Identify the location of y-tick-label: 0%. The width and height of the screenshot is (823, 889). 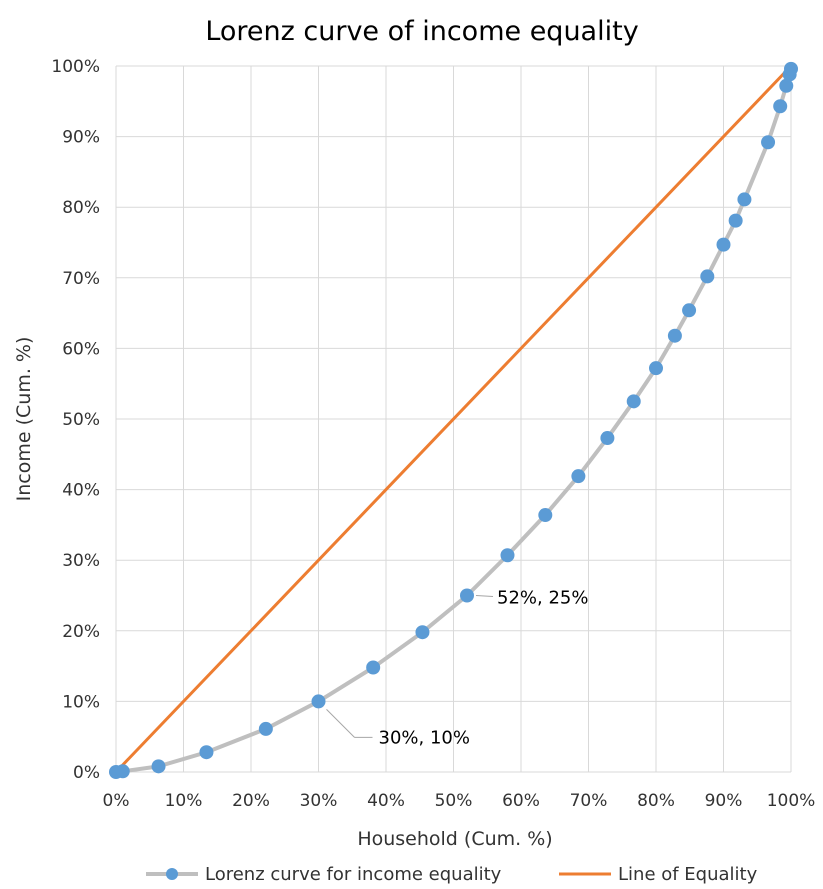
(86, 773).